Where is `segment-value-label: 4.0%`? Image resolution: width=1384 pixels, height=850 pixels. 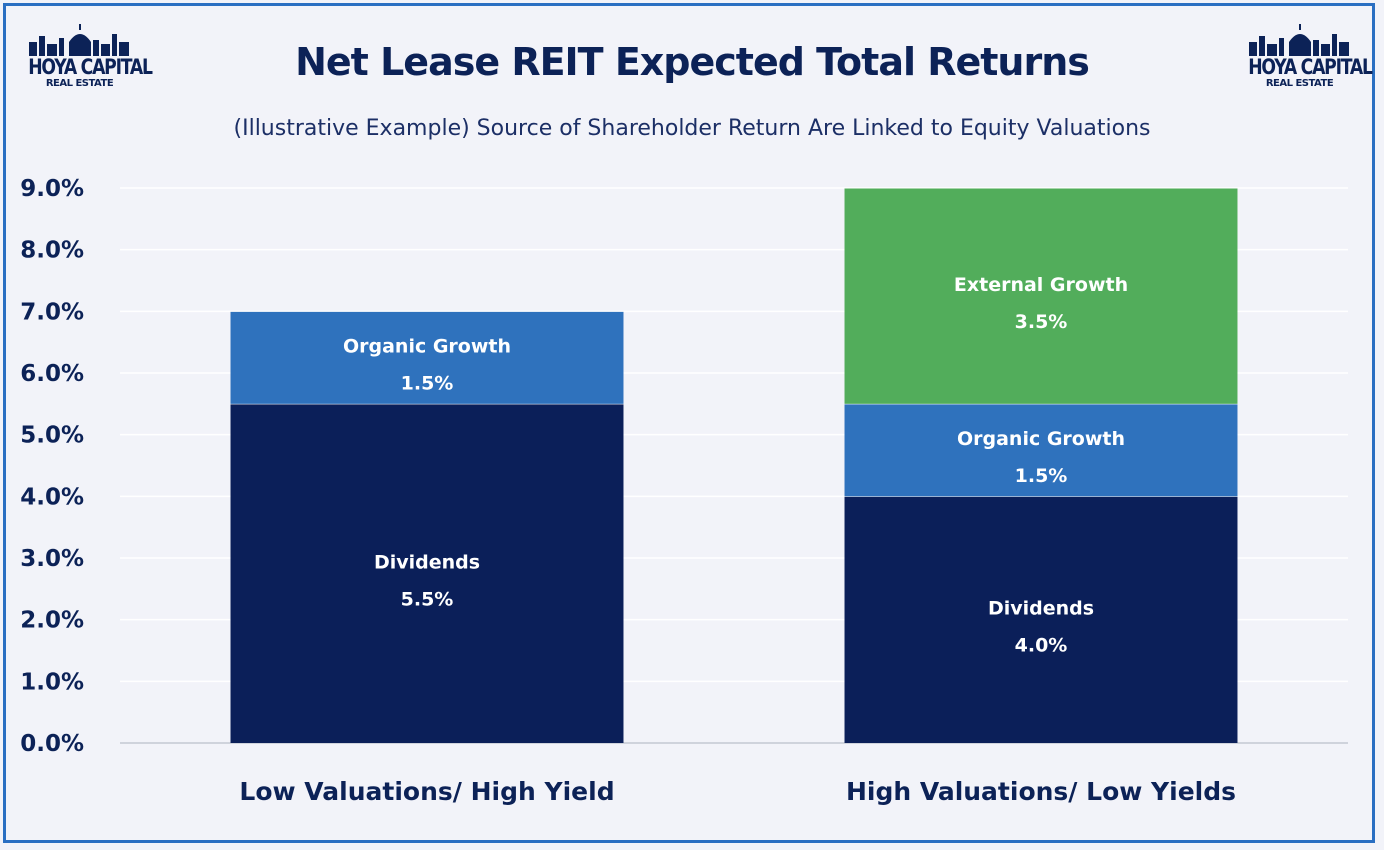
segment-value-label: 4.0% is located at coordinates (1041, 646).